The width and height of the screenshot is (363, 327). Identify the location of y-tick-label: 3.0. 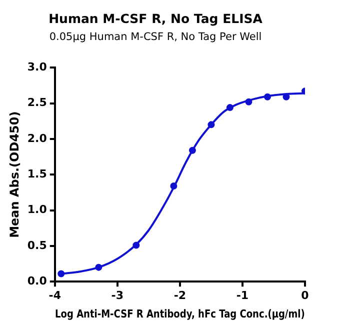
(37, 67).